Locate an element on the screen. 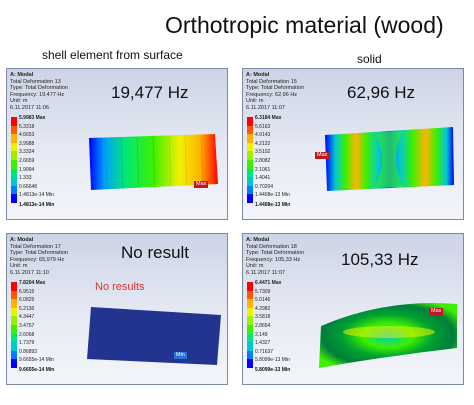 Image resolution: width=474 pixels, height=405 pixels. legend-value: 1.4408e-13 Min is located at coordinates (272, 195).